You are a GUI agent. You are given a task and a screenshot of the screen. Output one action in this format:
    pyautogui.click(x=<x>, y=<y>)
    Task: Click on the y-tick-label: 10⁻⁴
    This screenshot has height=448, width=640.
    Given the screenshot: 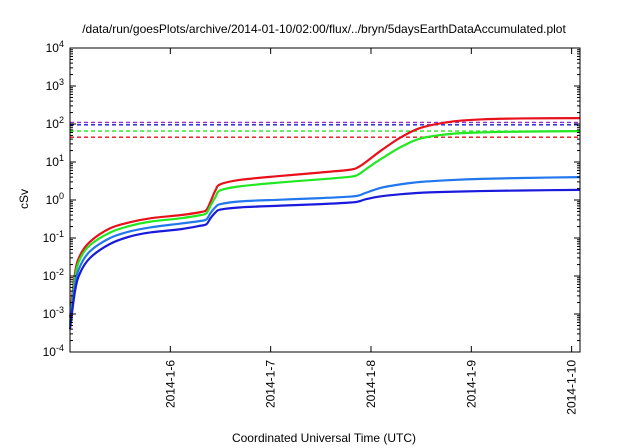 What is the action you would take?
    pyautogui.click(x=53, y=351)
    